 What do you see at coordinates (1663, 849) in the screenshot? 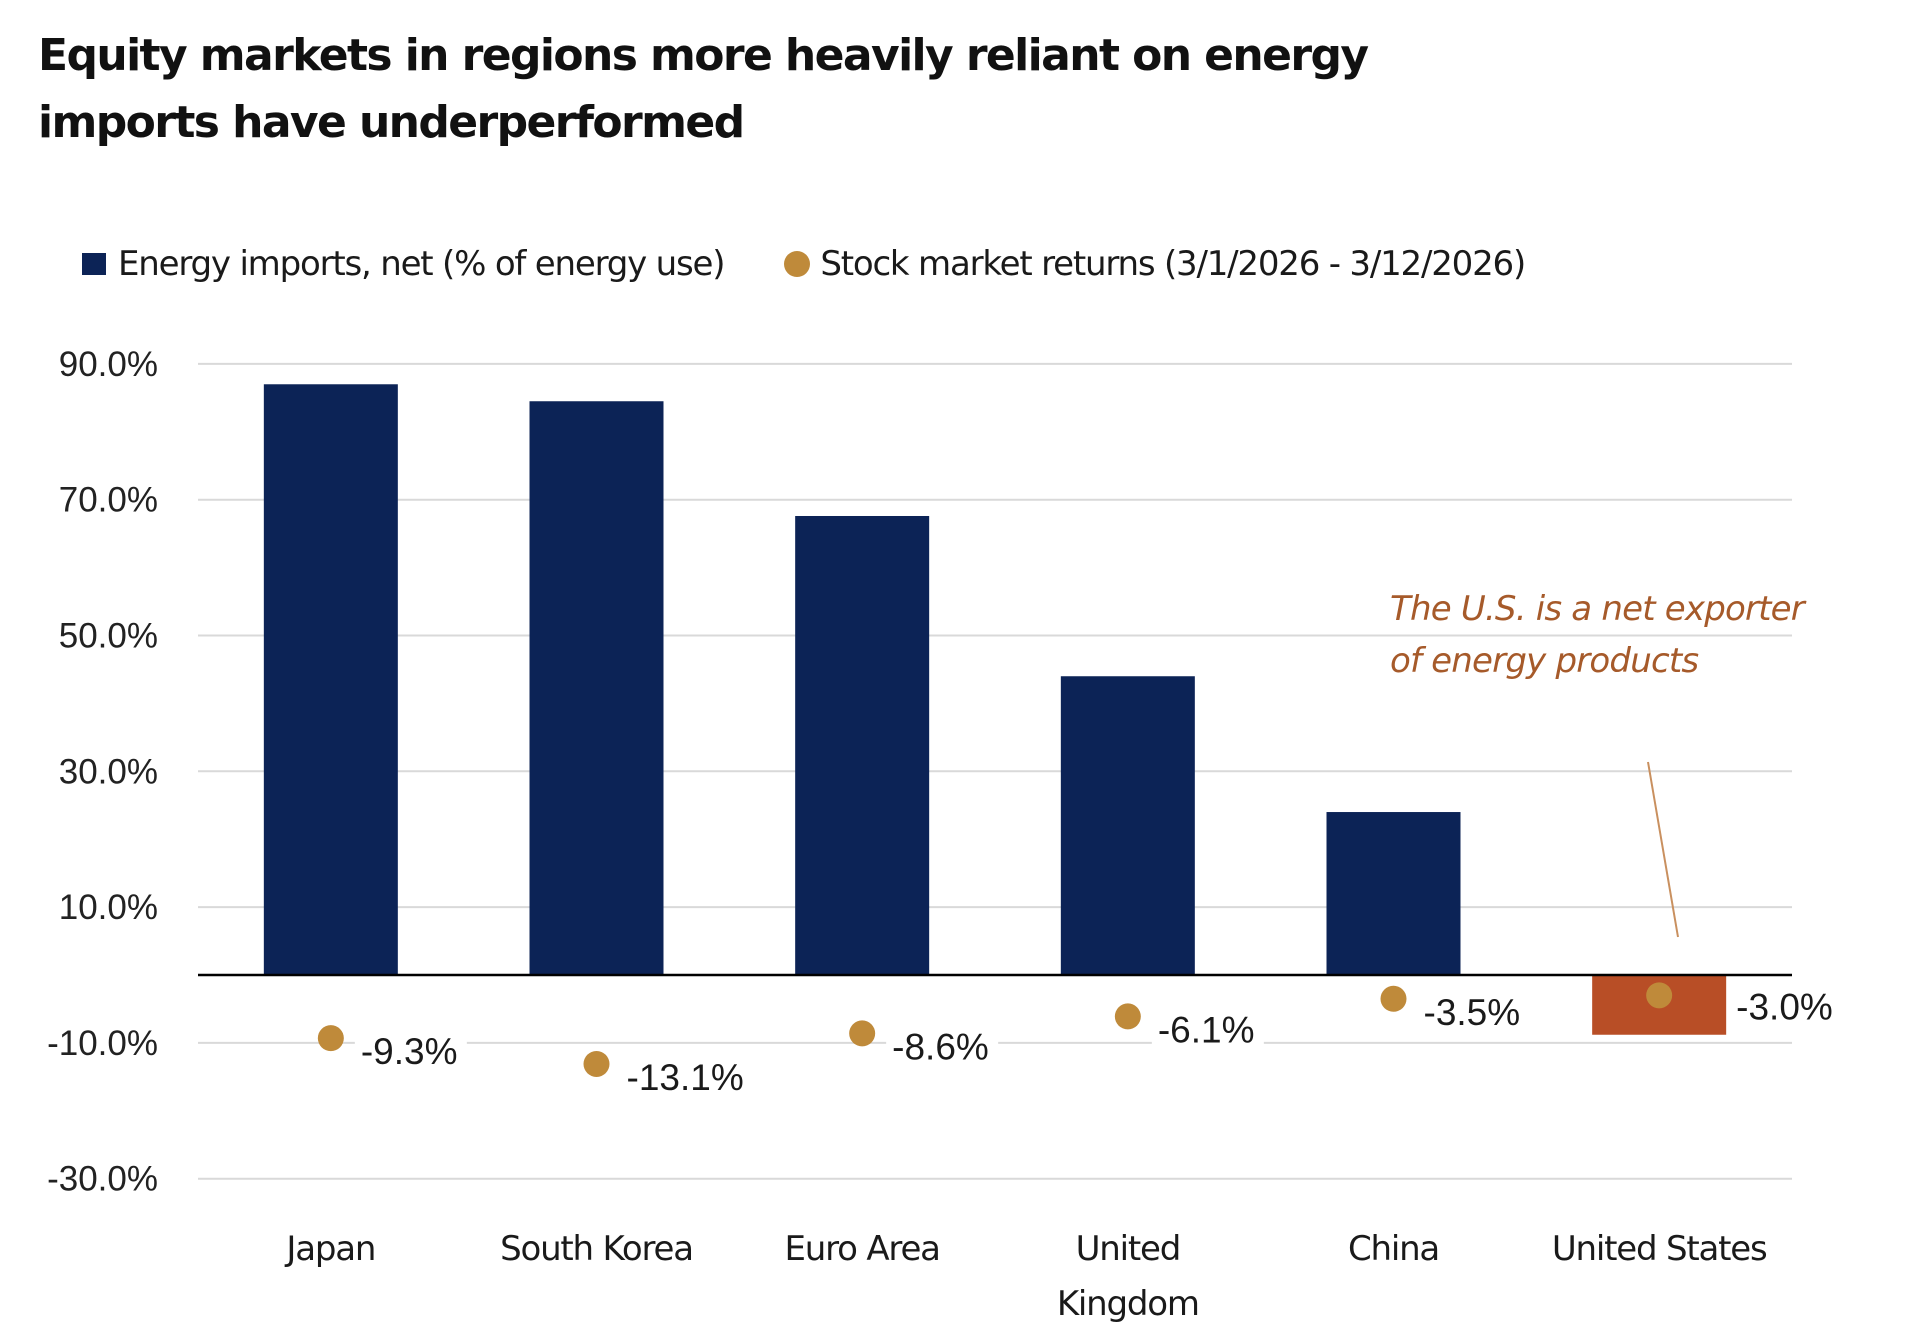
I see `annotation-leader-line` at bounding box center [1663, 849].